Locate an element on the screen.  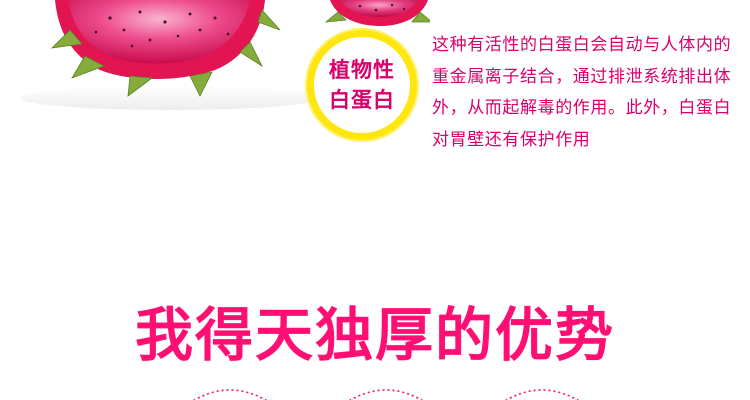
feature-badge: 植物性 白蛋白 is located at coordinates (362, 85).